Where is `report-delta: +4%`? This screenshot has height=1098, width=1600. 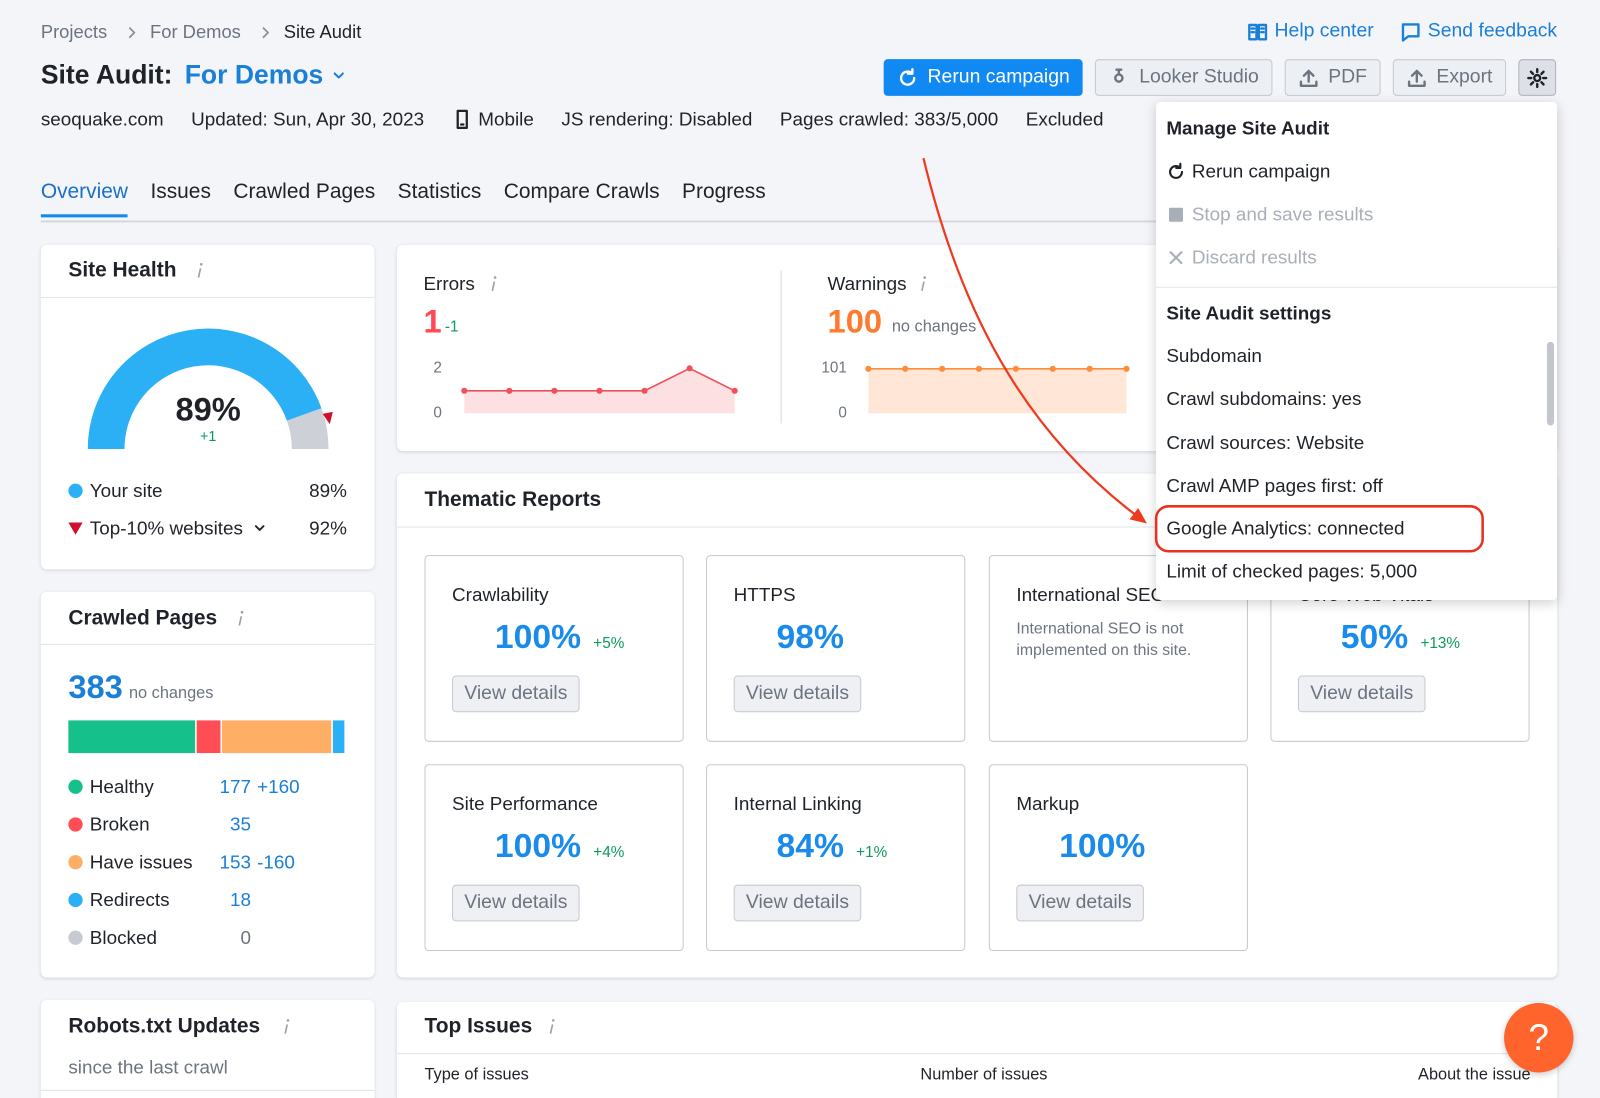
report-delta: +4% is located at coordinates (609, 852).